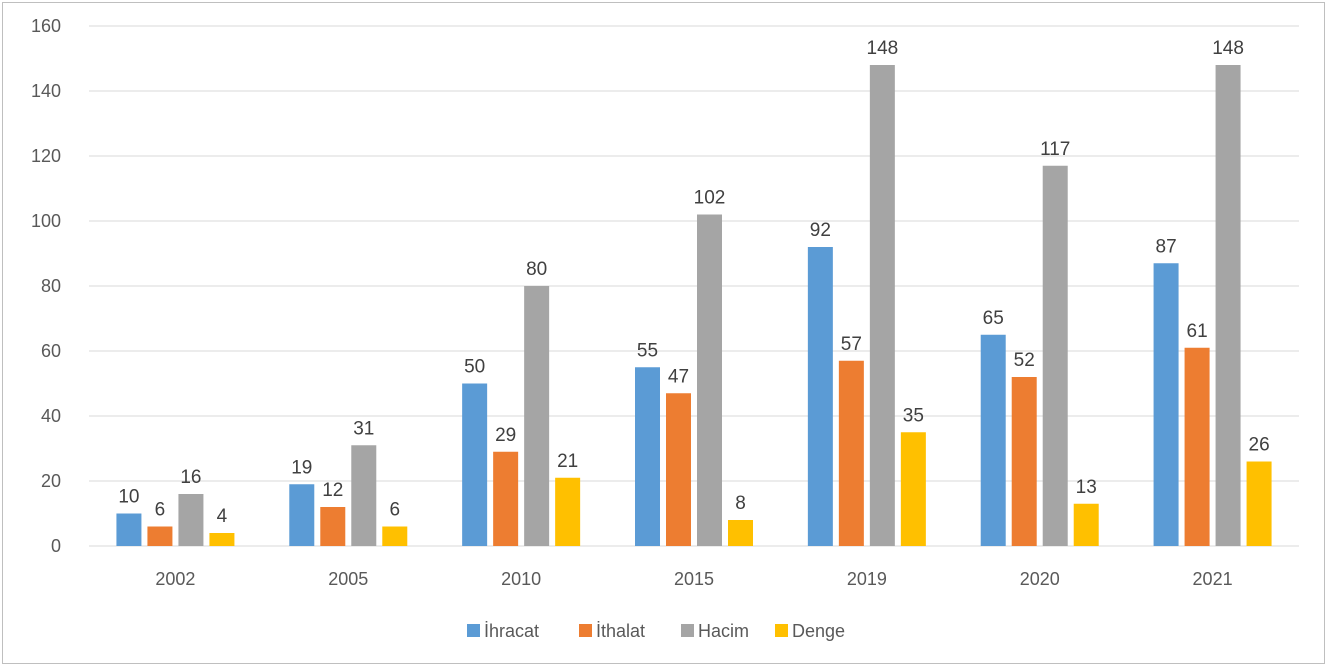 This screenshot has height=669, width=1330. Describe the element at coordinates (537, 416) in the screenshot. I see `bar-hacim-2010` at that location.